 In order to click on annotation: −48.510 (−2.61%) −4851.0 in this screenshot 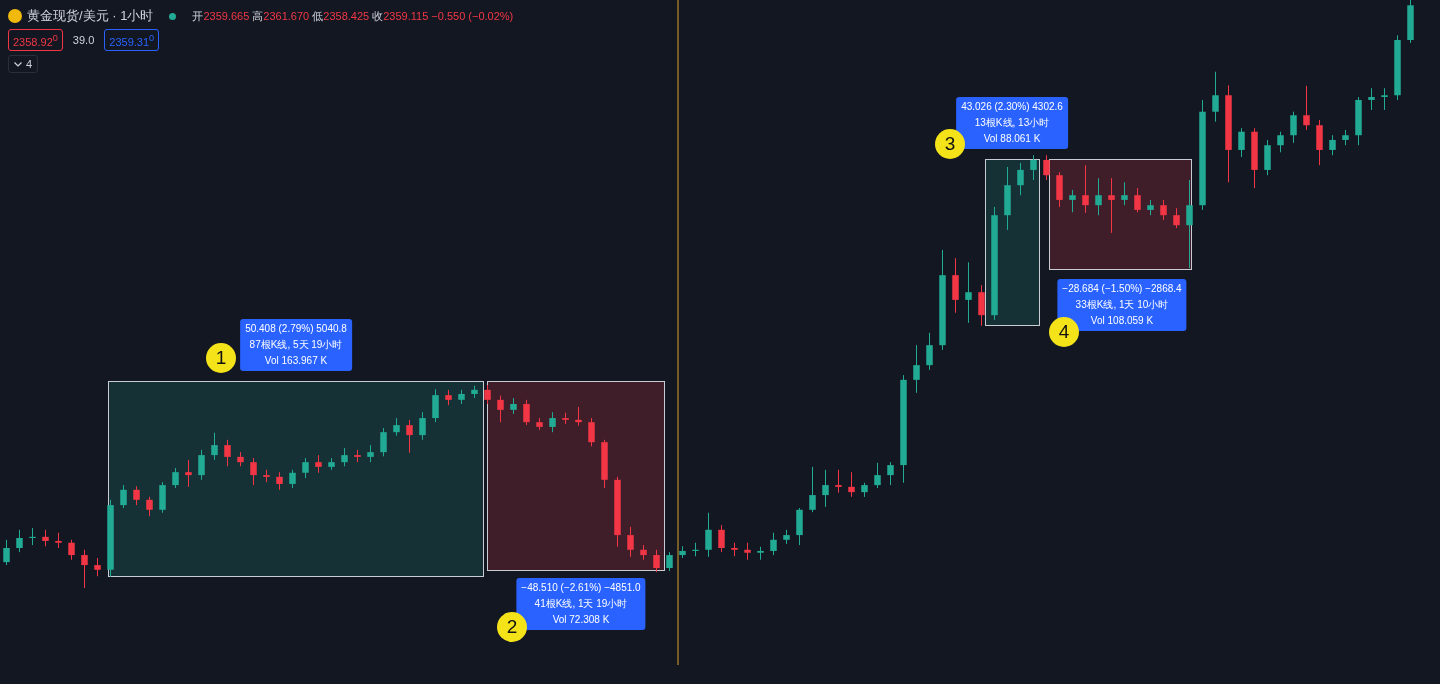, I will do `click(581, 587)`.